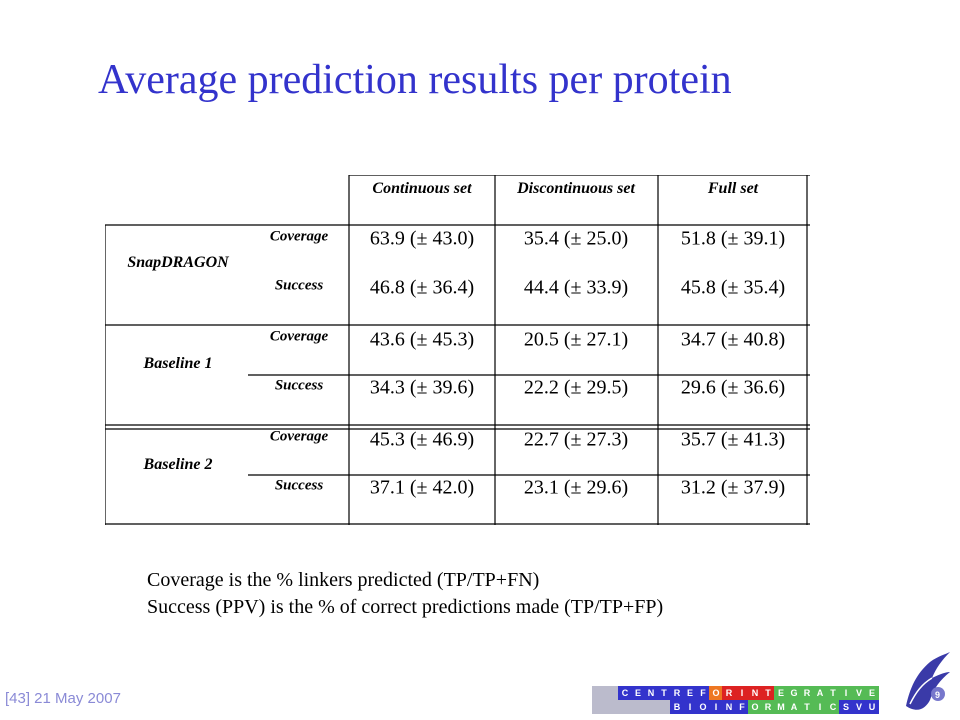  Describe the element at coordinates (576, 339) in the screenshot. I see `table-cell: 20.5 (± 27.1)` at that location.